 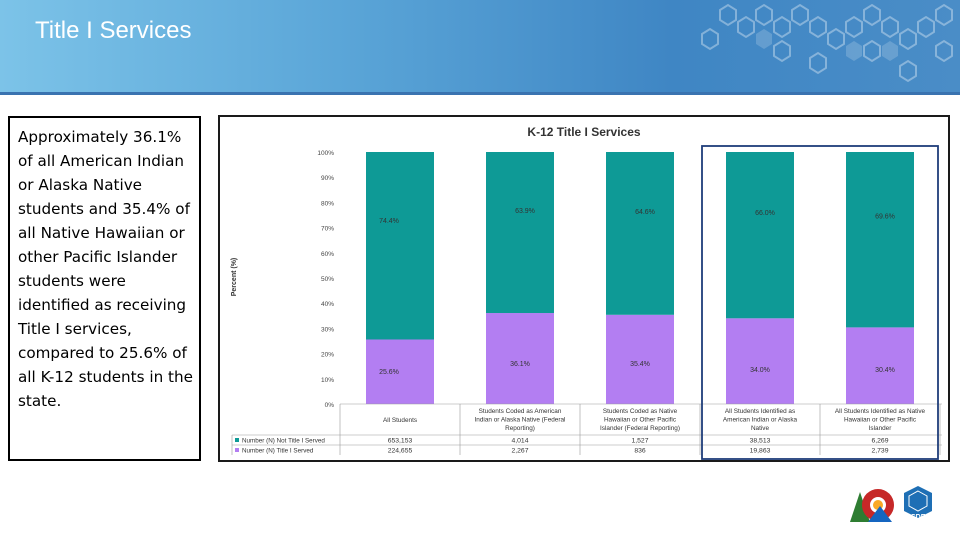 What do you see at coordinates (640, 451) in the screenshot?
I see `table-cell-count: 836` at bounding box center [640, 451].